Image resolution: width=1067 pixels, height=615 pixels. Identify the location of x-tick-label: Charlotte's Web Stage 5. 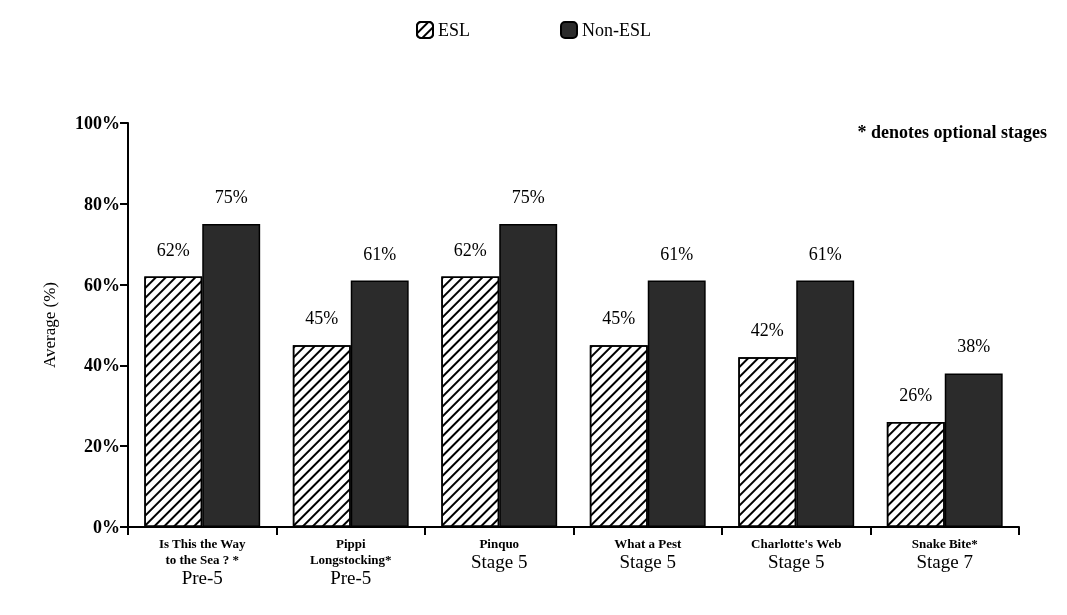
(796, 553).